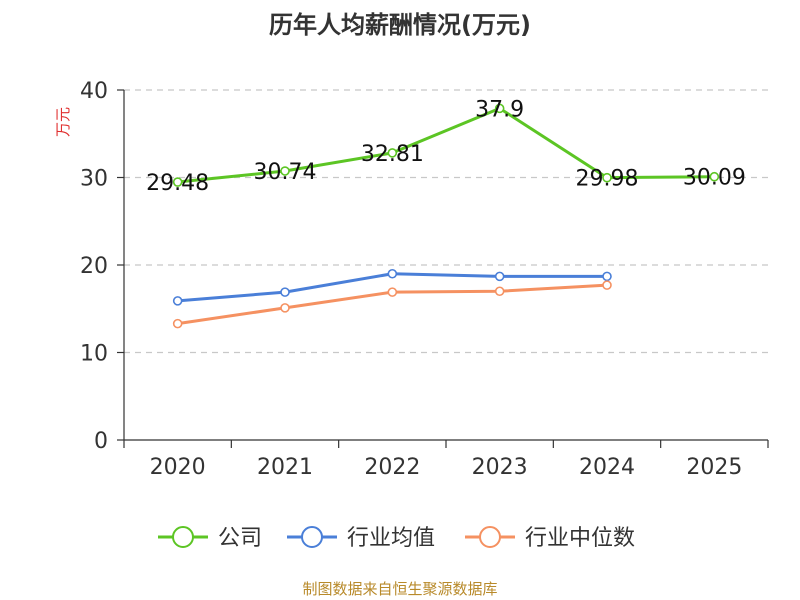  What do you see at coordinates (178, 467) in the screenshot?
I see `x-tick-label: 2020` at bounding box center [178, 467].